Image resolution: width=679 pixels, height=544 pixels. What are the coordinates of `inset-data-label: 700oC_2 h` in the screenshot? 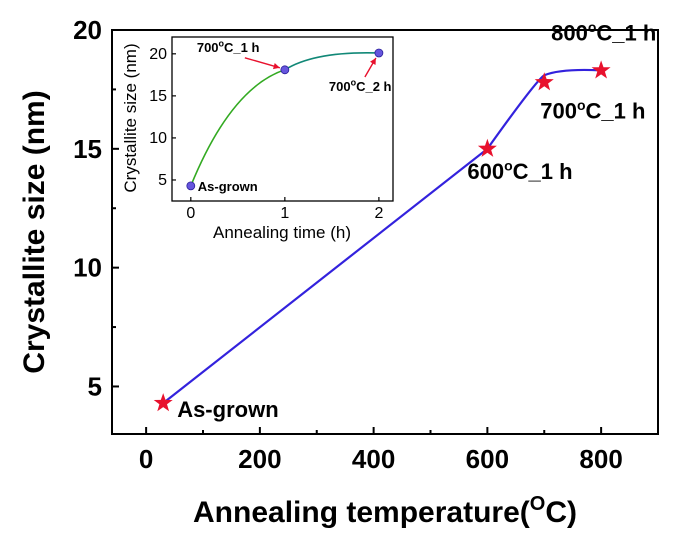 It's located at (360, 86).